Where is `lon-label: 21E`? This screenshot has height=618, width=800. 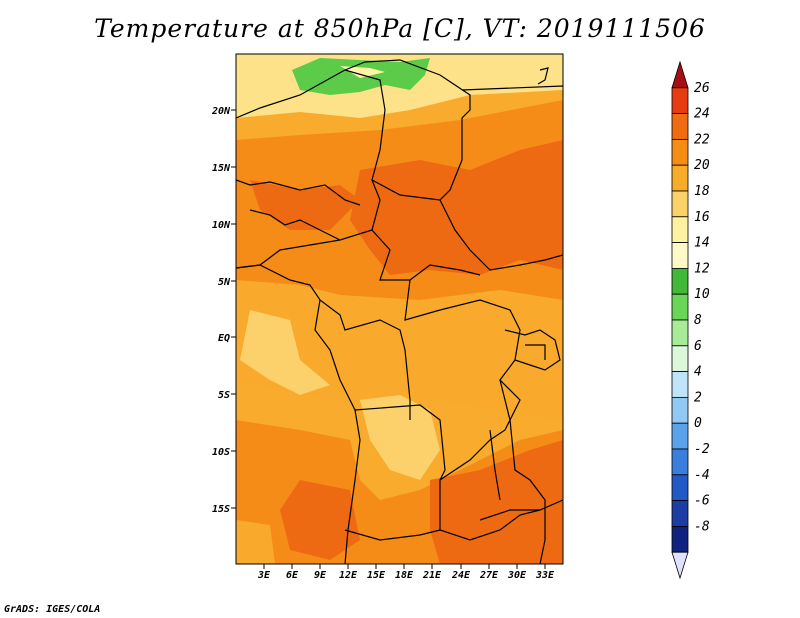 lon-label: 21E is located at coordinates (432, 575).